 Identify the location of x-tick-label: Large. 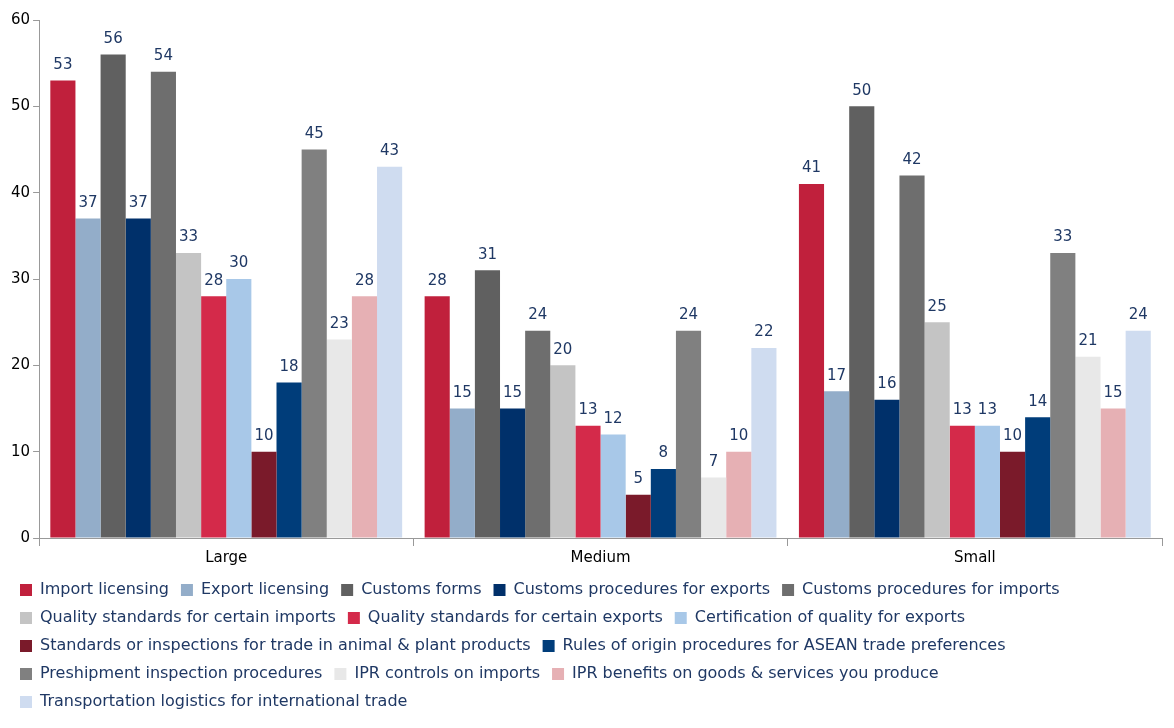
(226, 556).